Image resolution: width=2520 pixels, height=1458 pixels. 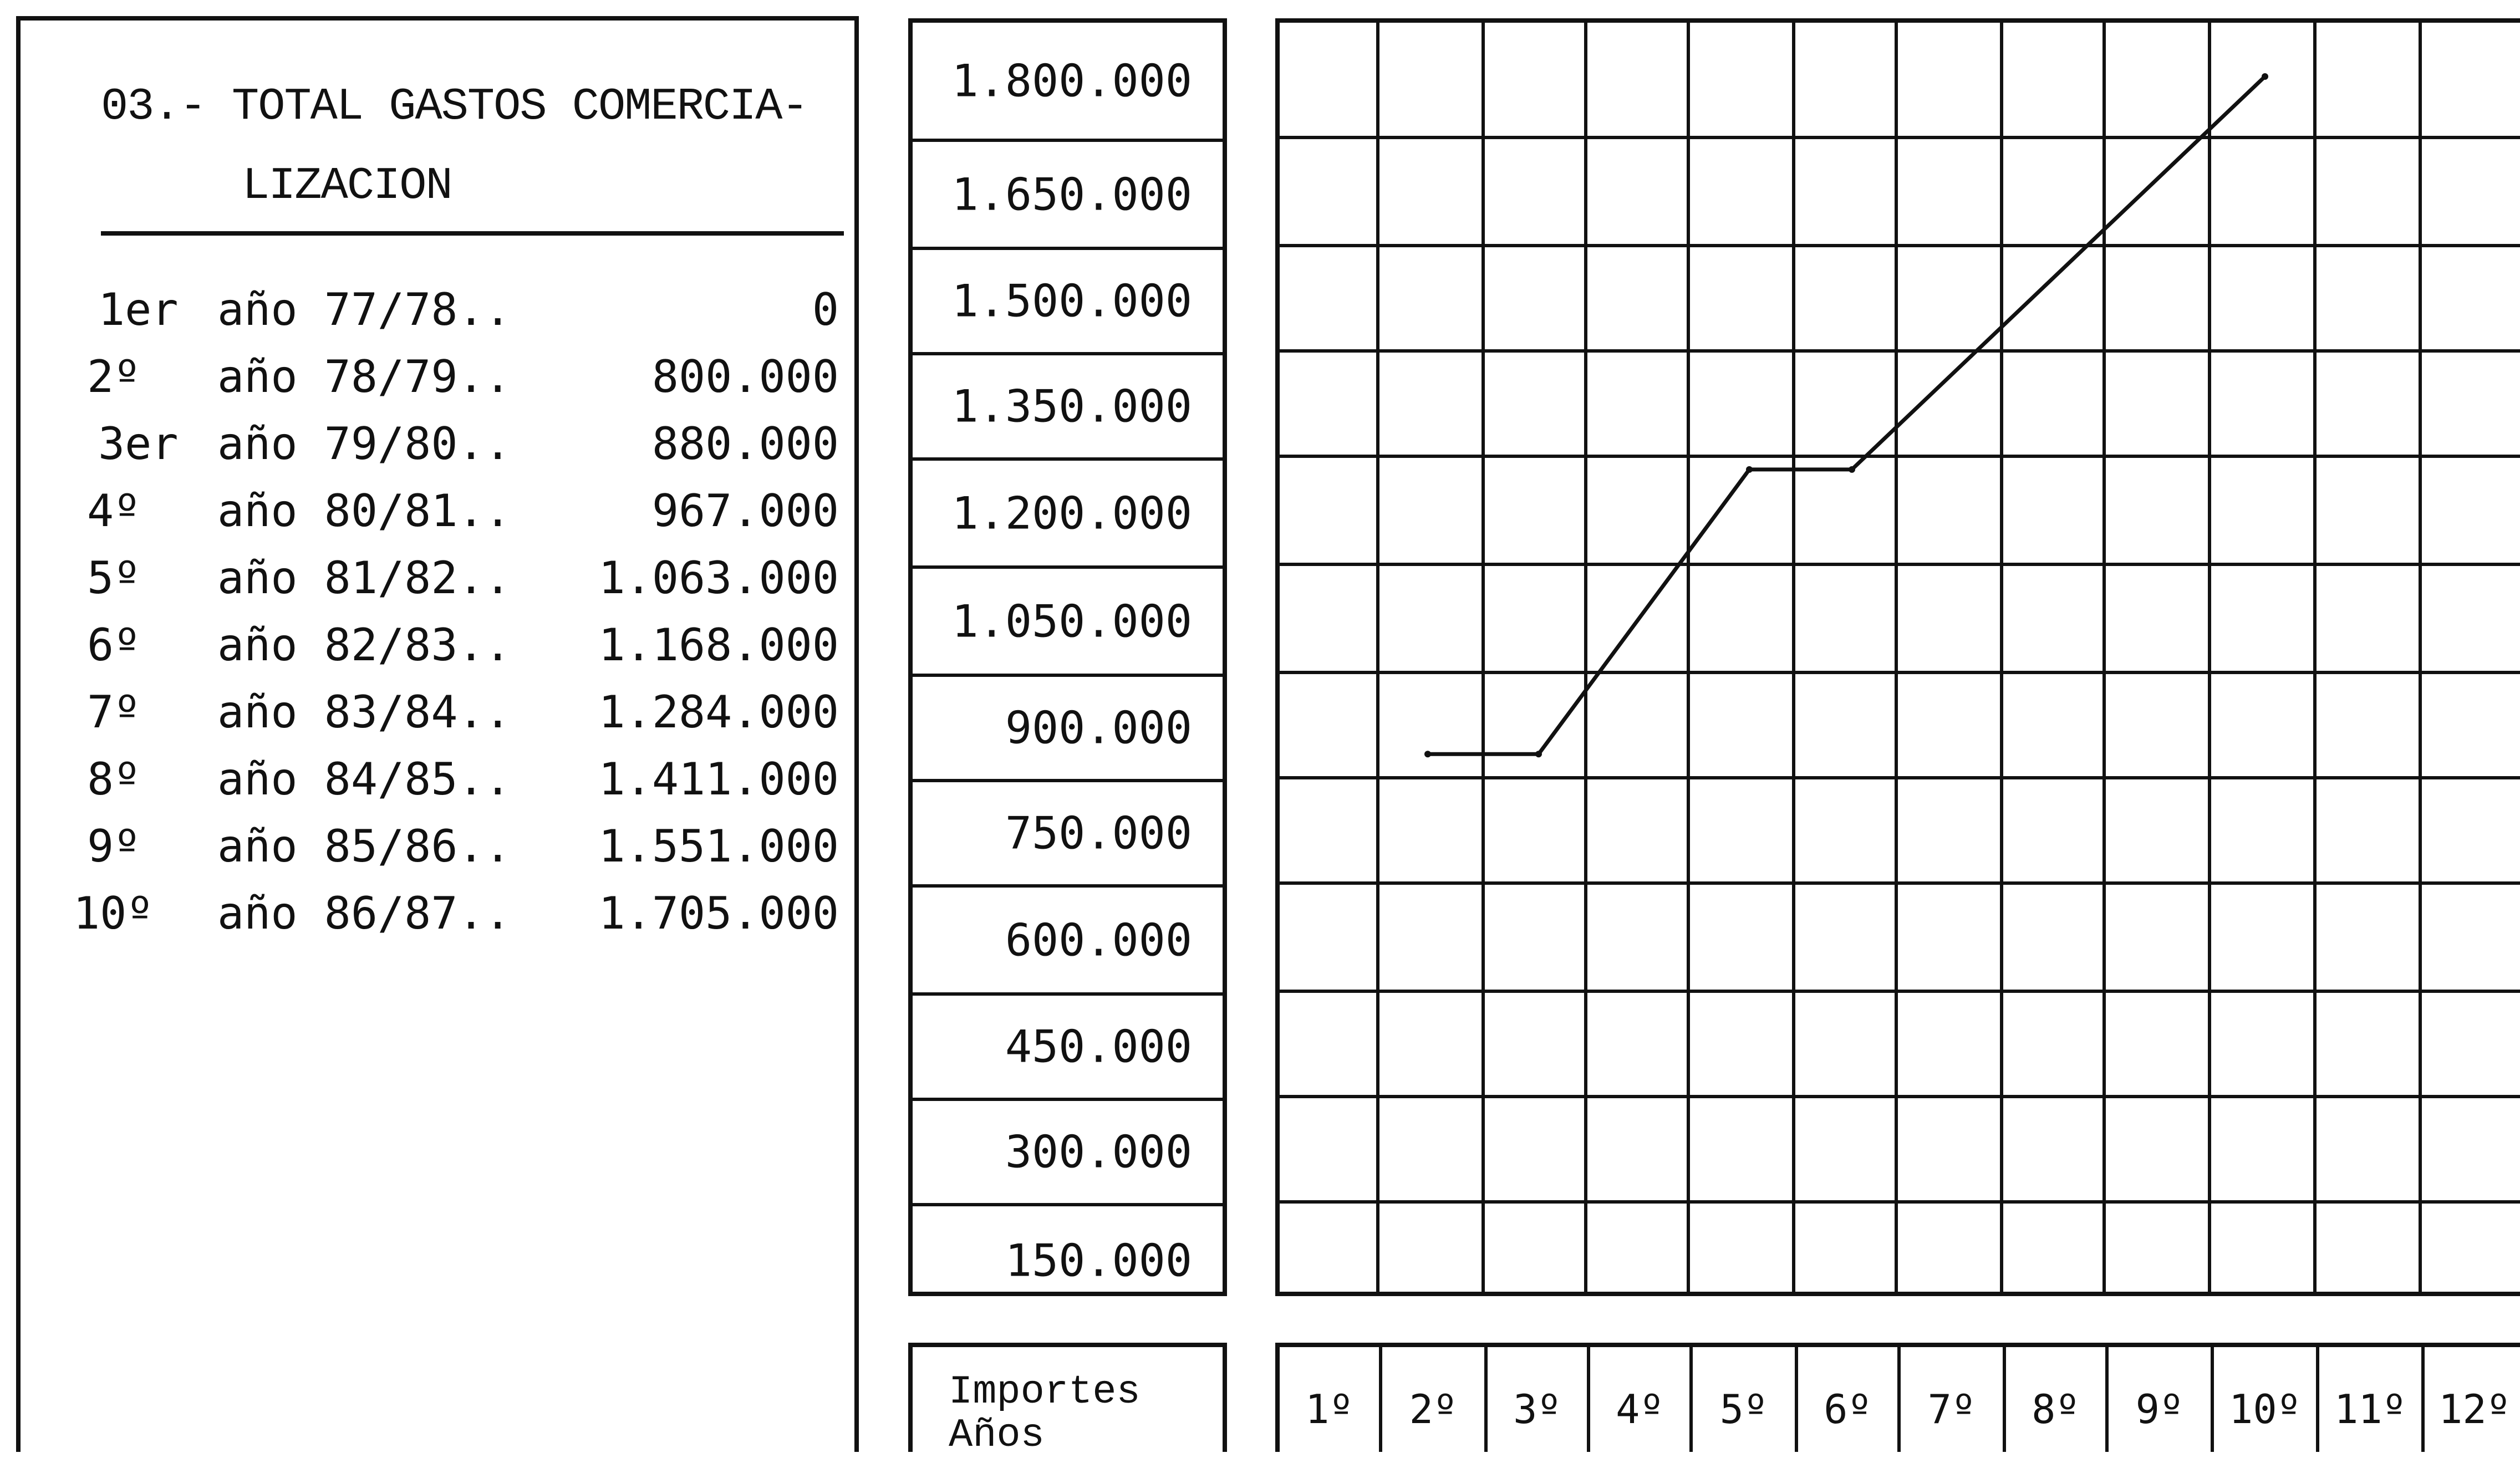 What do you see at coordinates (1537, 1409) in the screenshot?
I see `x-tick-label: 3º` at bounding box center [1537, 1409].